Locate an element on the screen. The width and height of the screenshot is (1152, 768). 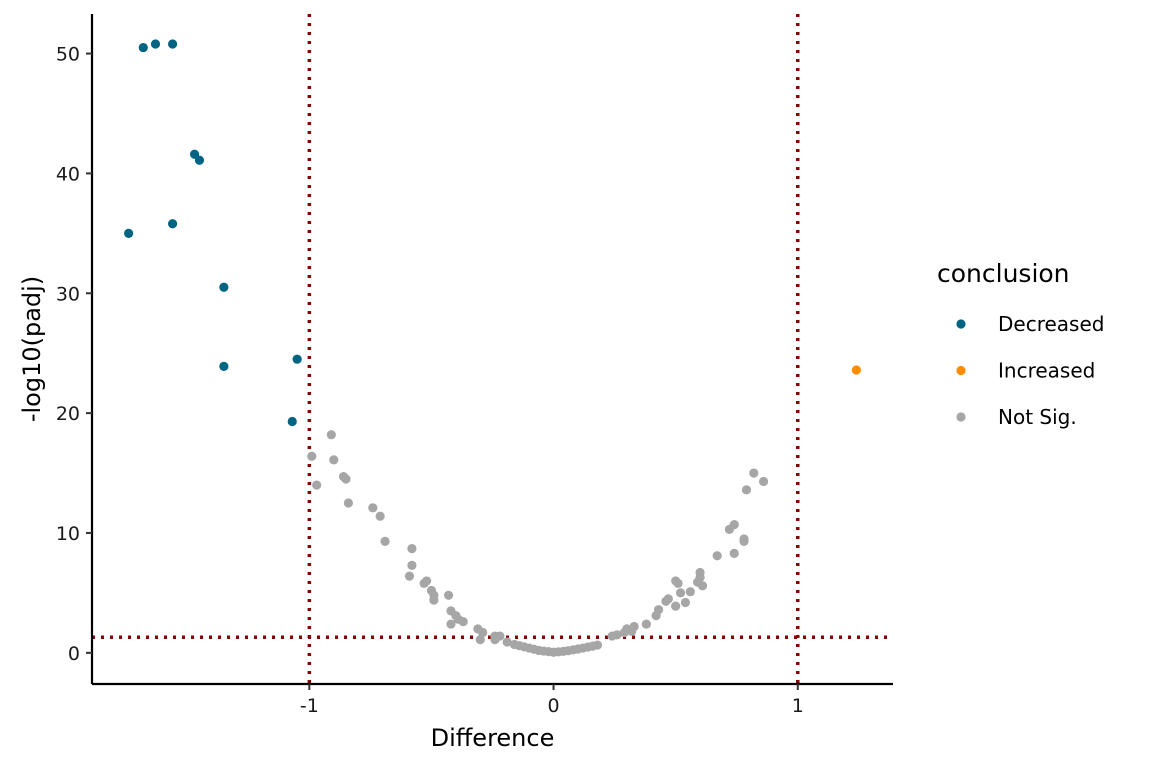
legend-title: conclusion is located at coordinates (1003, 273).